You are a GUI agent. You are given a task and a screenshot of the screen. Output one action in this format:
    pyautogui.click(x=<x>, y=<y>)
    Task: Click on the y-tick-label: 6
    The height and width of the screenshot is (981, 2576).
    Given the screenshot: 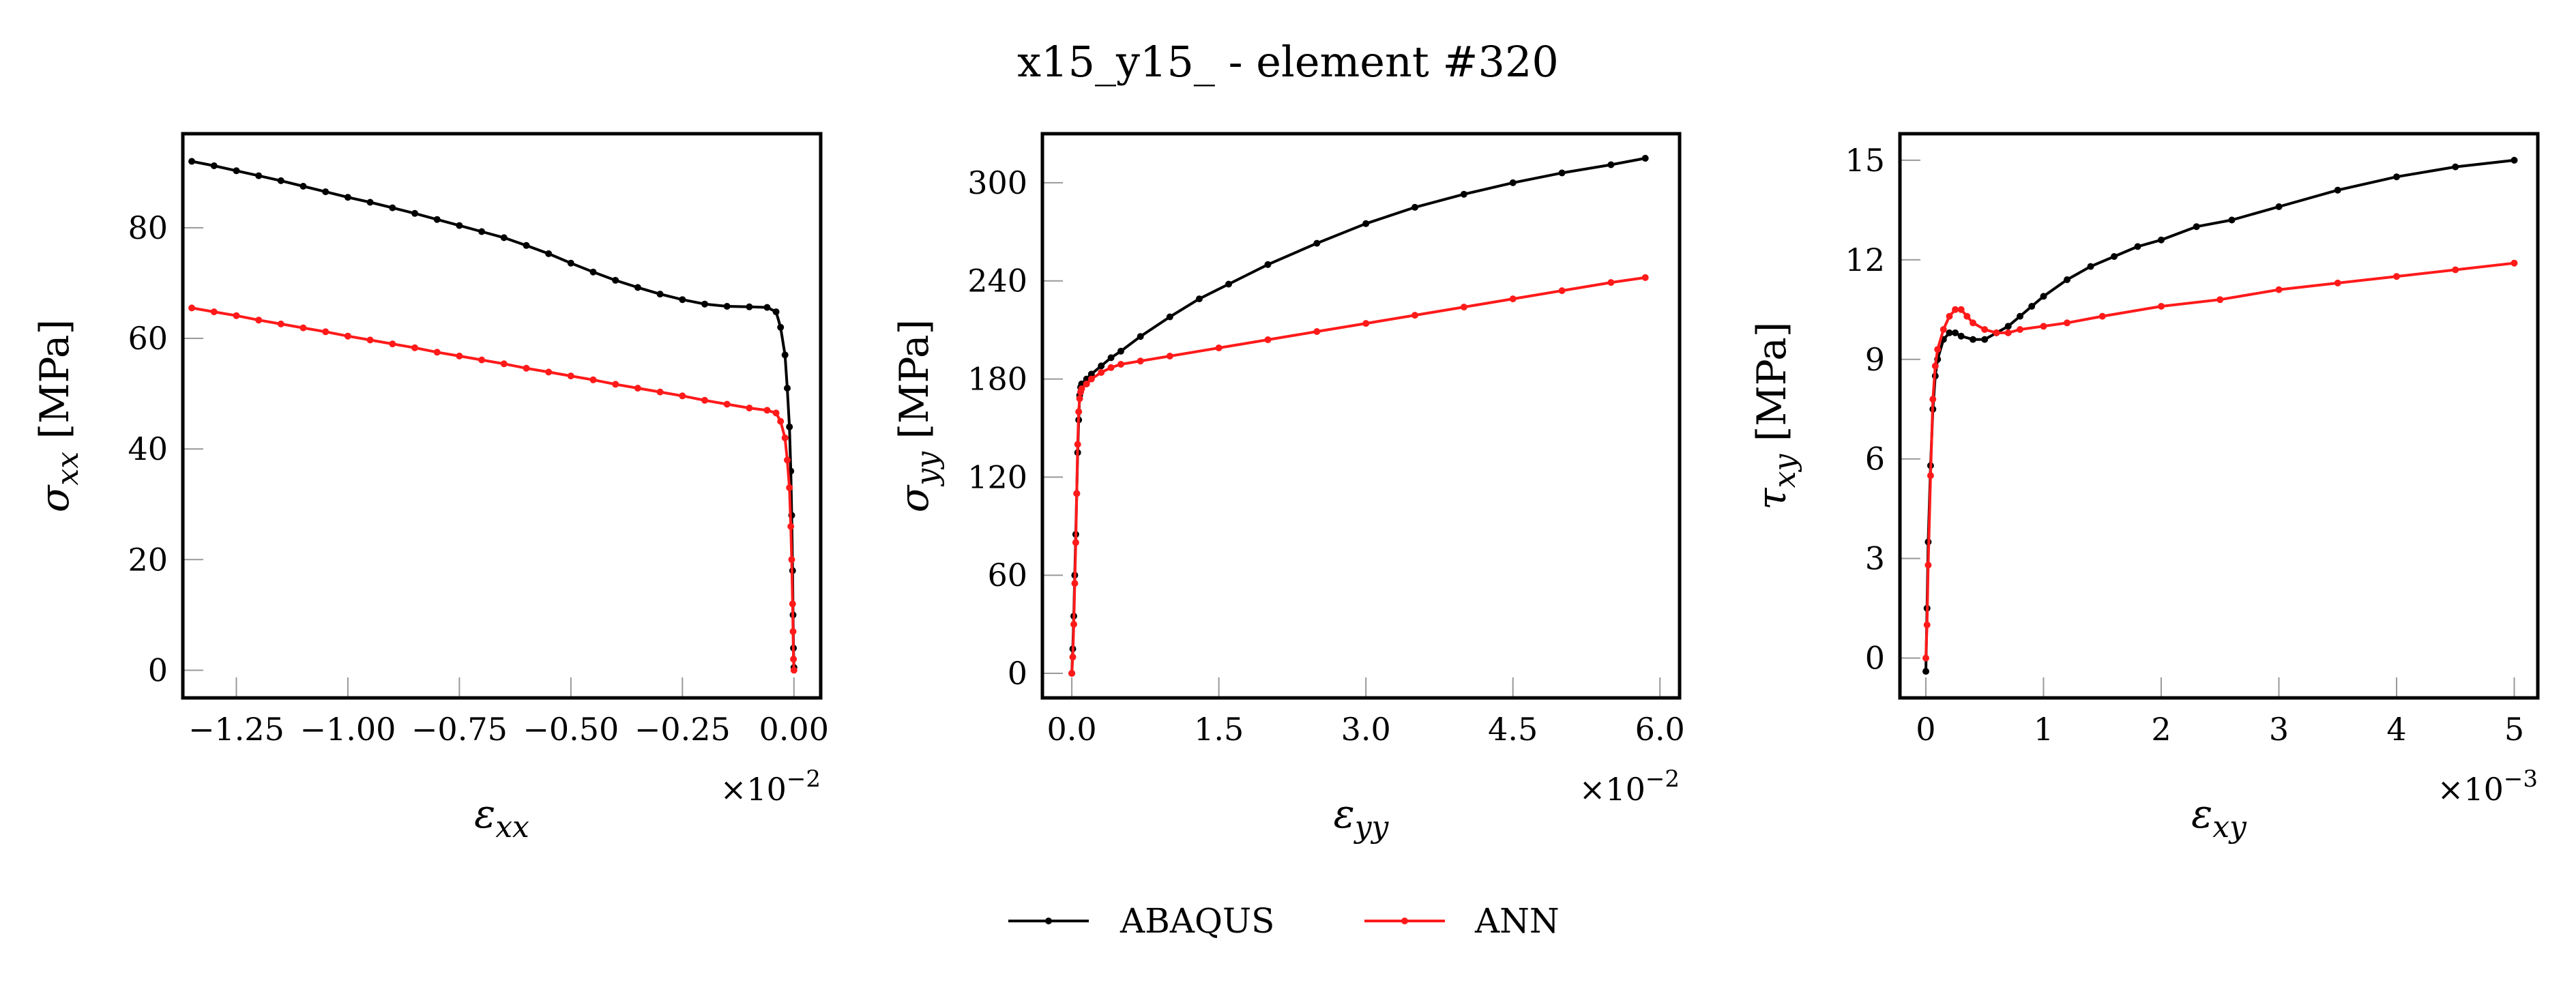 What is the action you would take?
    pyautogui.click(x=1875, y=459)
    